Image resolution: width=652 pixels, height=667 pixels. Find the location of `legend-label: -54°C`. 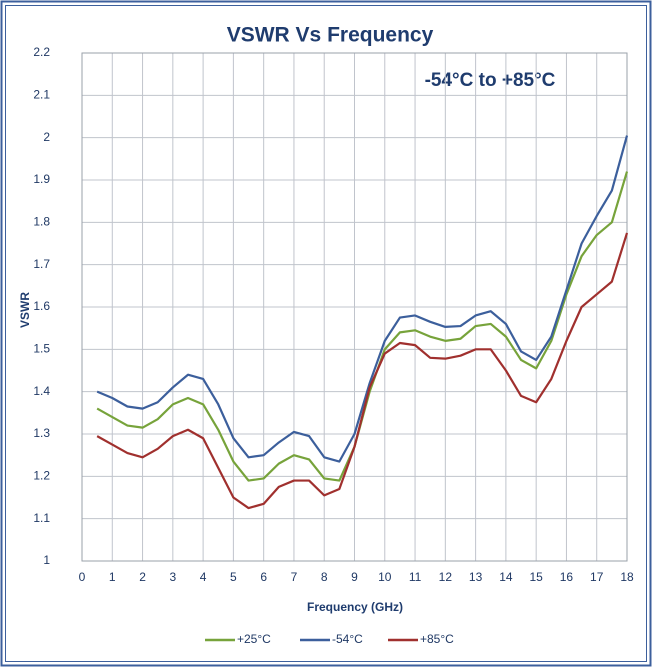

legend-label: -54°C is located at coordinates (347, 639).